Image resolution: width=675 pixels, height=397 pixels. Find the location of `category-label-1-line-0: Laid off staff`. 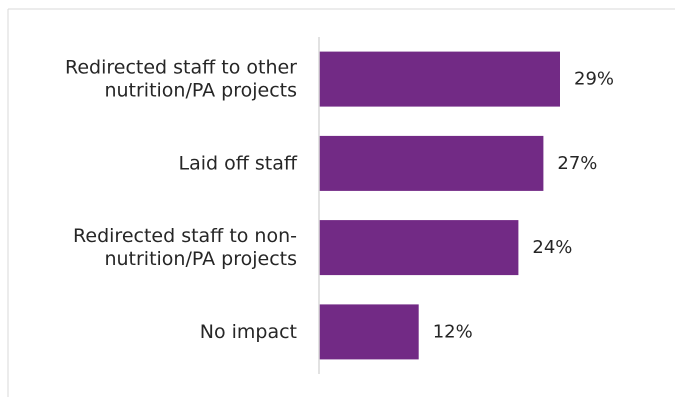

category-label-1-line-0: Laid off staff is located at coordinates (238, 163).